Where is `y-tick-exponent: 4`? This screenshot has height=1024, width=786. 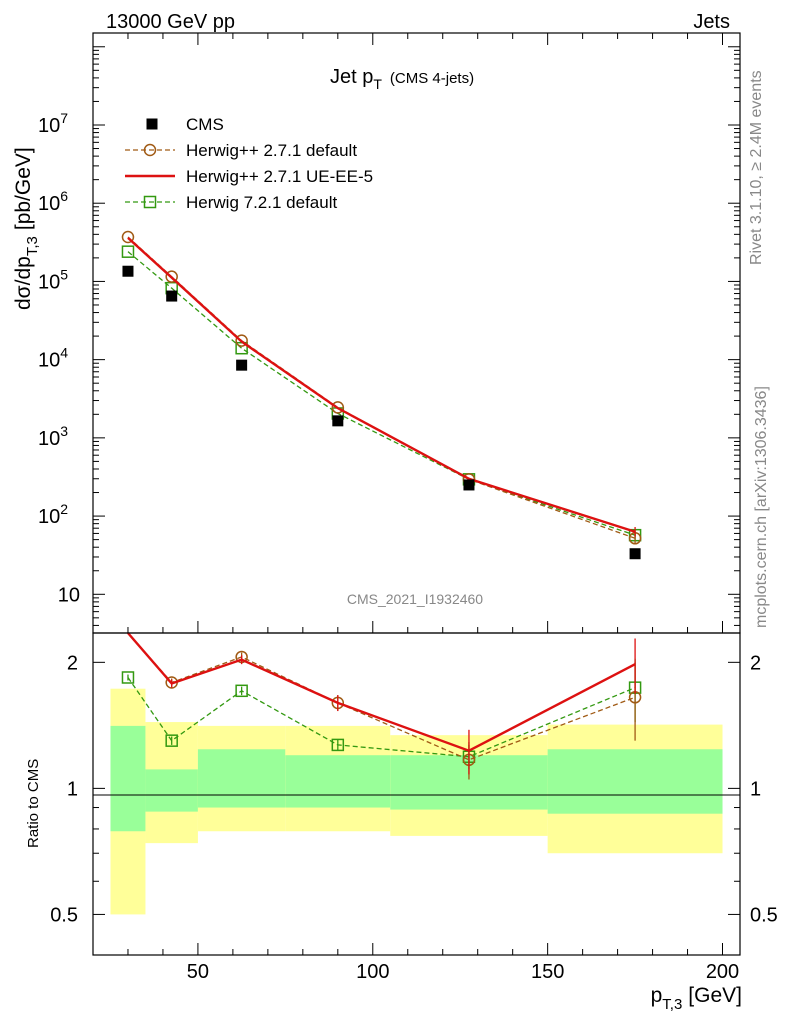
y-tick-exponent: 4 is located at coordinates (64, 353).